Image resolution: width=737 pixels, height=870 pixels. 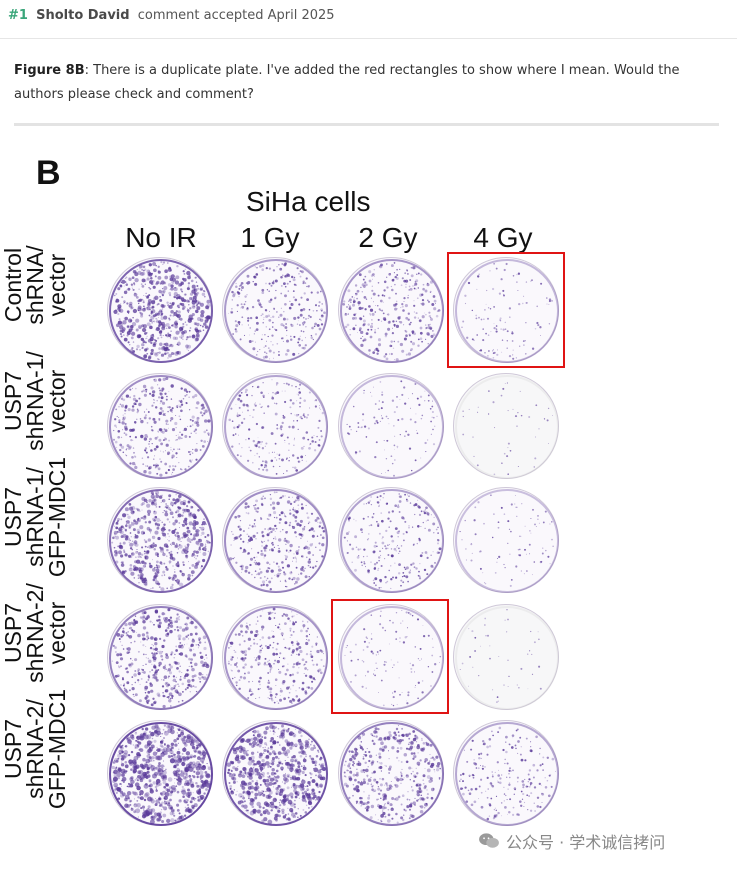 I want to click on row-label-5: USP7 shRNA-2/ GFP-MDC1, so click(x=35, y=749).